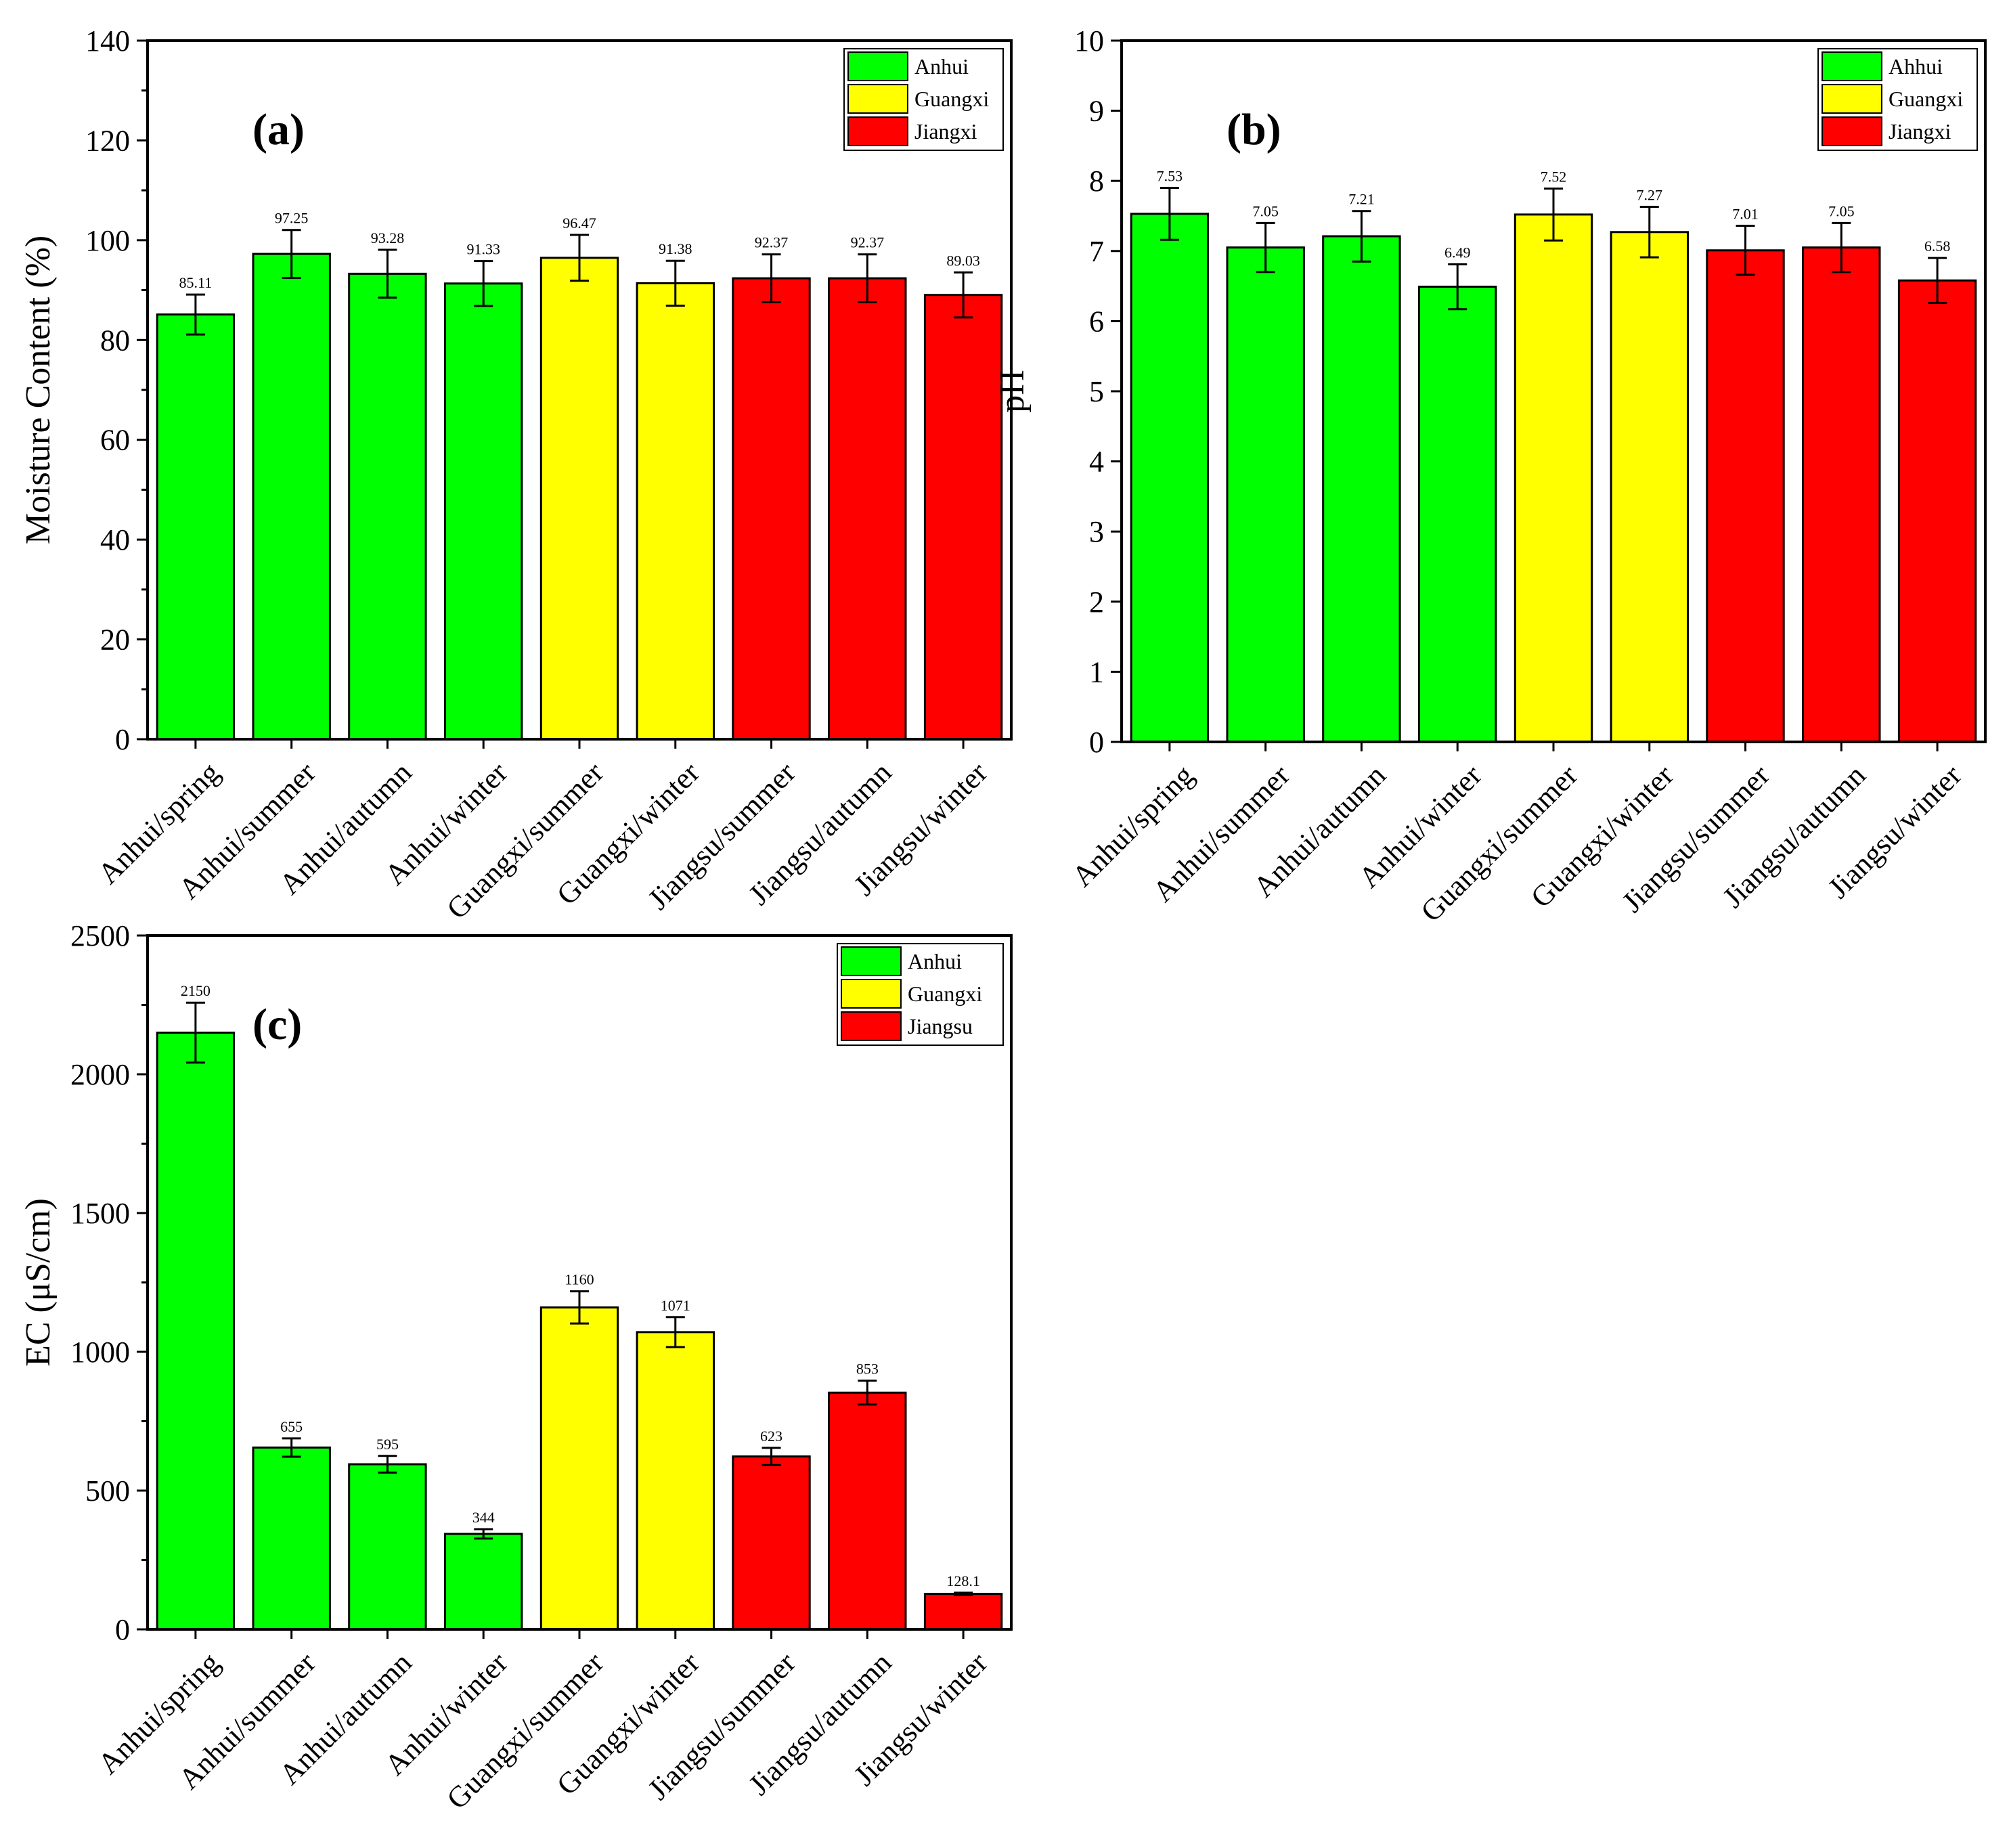 This screenshot has width=2009, height=1848. Describe the element at coordinates (1013, 392) in the screenshot. I see `y-axis-title: pH` at that location.